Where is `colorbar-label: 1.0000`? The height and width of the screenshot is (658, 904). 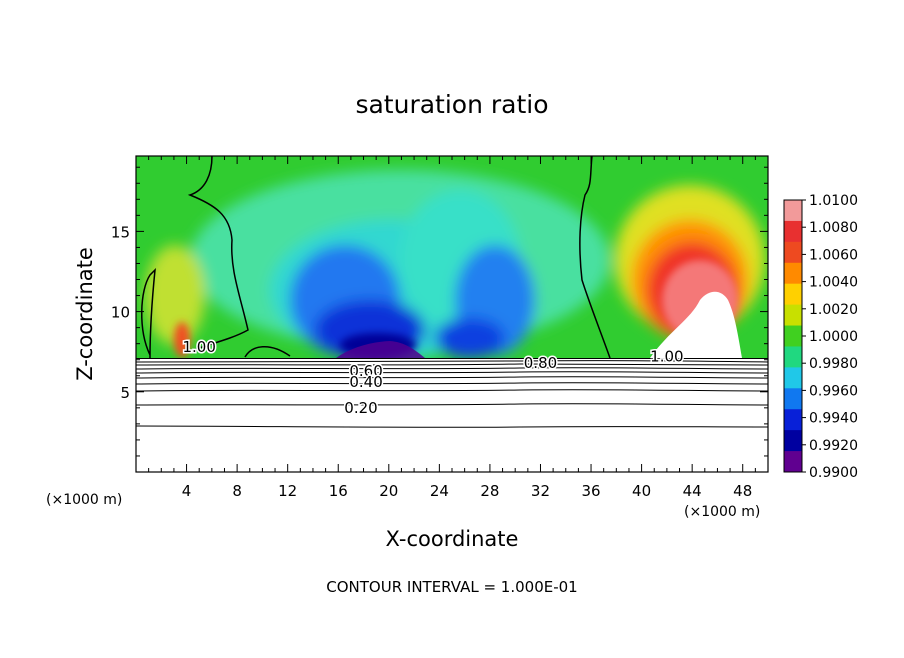 colorbar-label: 1.0000 is located at coordinates (833, 337).